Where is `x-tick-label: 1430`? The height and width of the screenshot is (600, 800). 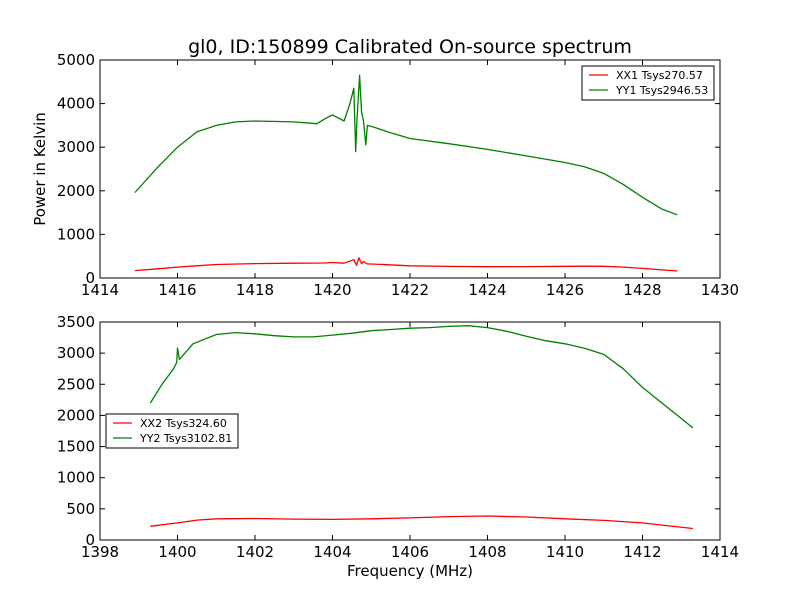 x-tick-label: 1430 is located at coordinates (720, 290).